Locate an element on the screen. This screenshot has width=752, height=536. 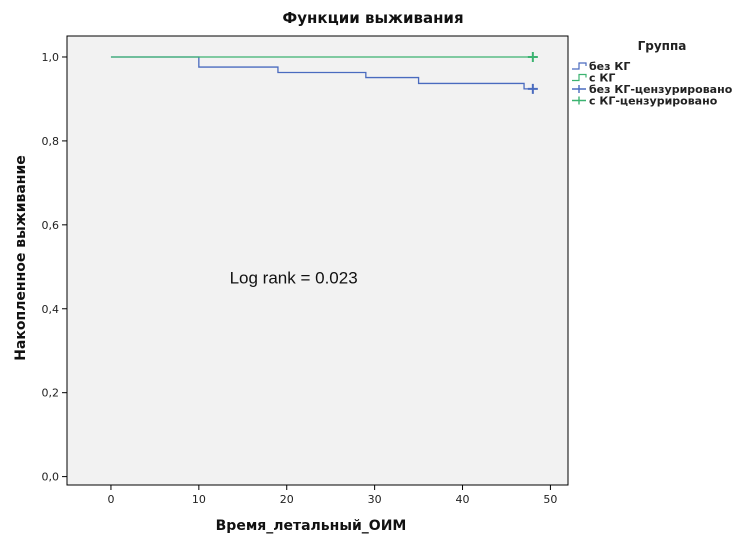
x-tick-label: 10 is located at coordinates (199, 499).